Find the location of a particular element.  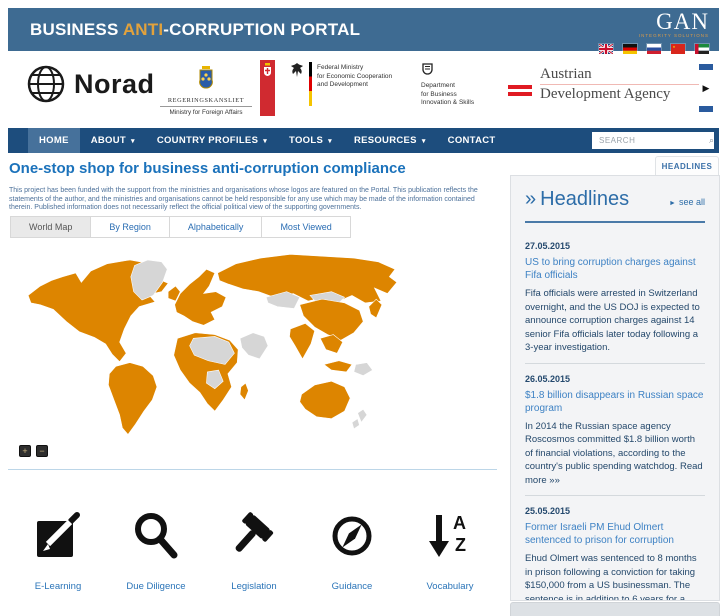

headlines-header: » Headlines ► see all is located at coordinates (615, 199).